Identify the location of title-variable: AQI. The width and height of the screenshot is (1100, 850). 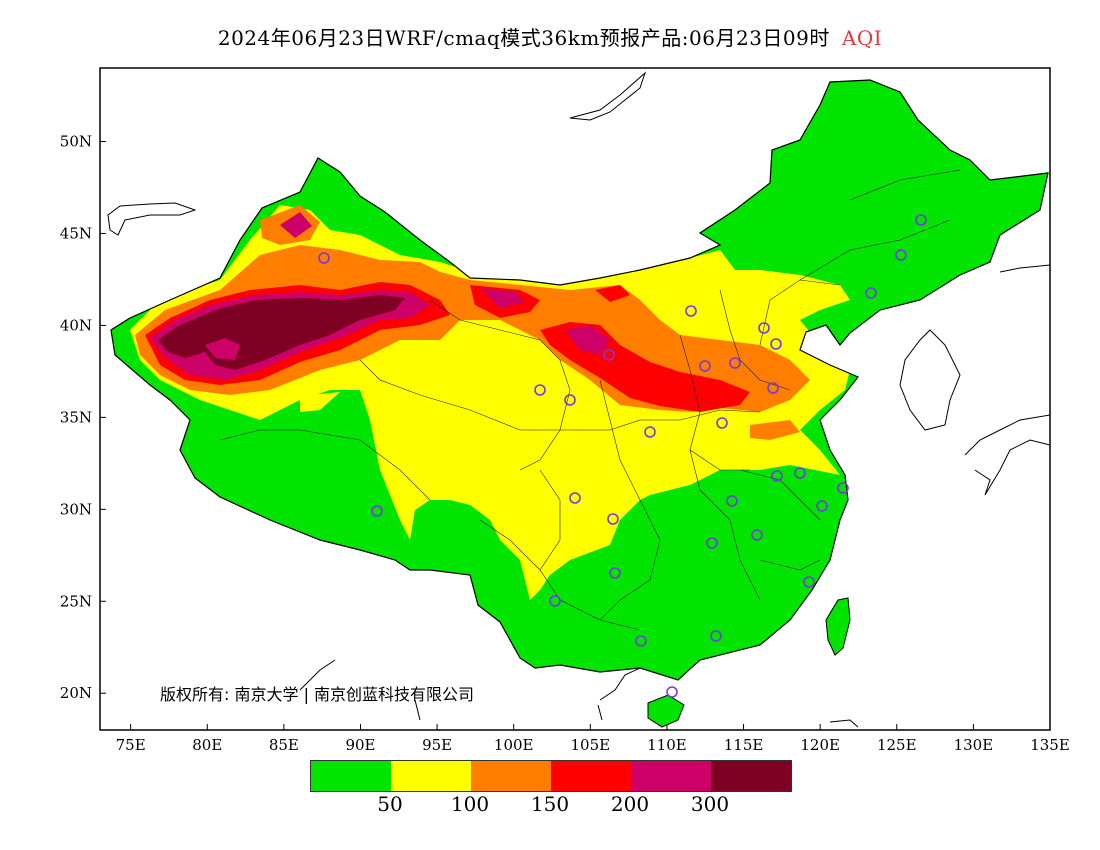
(862, 38).